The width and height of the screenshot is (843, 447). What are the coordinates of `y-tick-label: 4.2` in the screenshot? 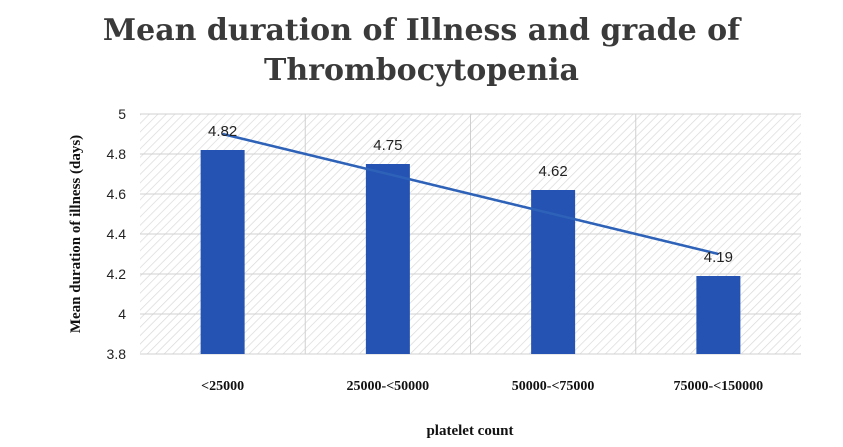 It's located at (117, 274).